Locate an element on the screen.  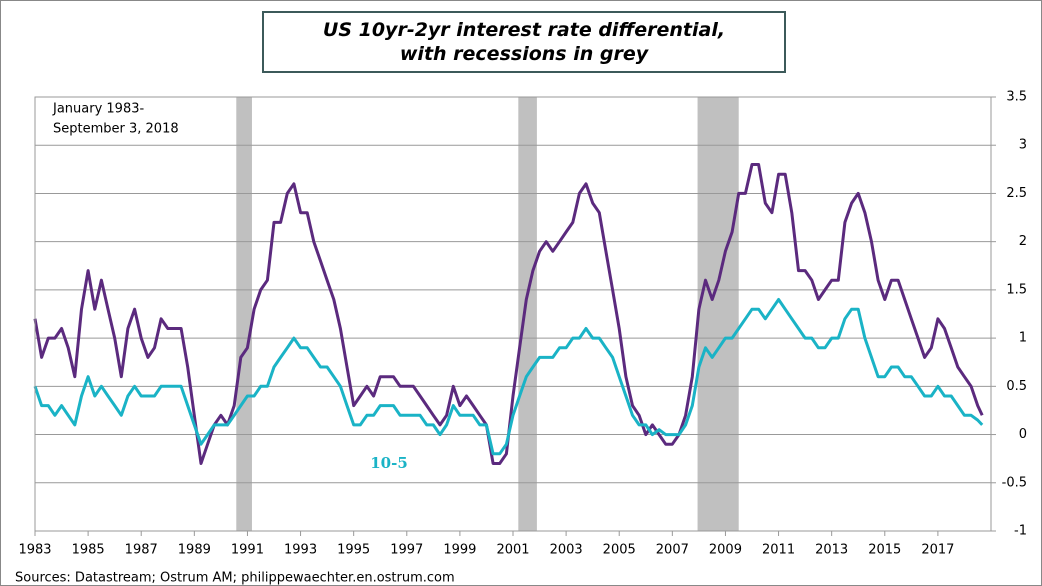
x-tick-label: 1997 is located at coordinates (406, 550).